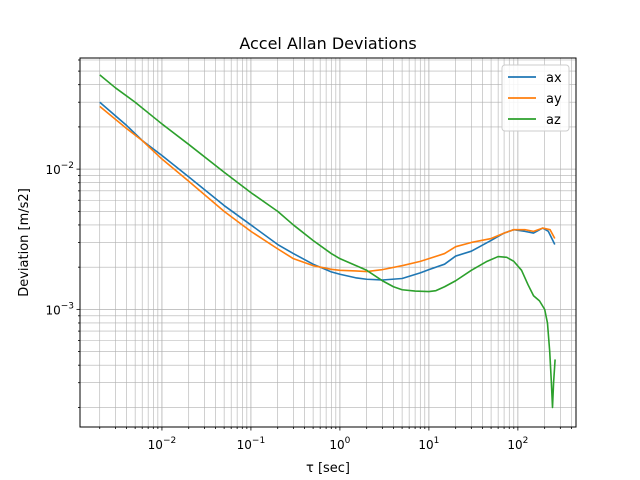 Image resolution: width=640 pixels, height=480 pixels. Describe the element at coordinates (24, 242) in the screenshot. I see `y-axis-label: Deviation [m/s2]` at that location.